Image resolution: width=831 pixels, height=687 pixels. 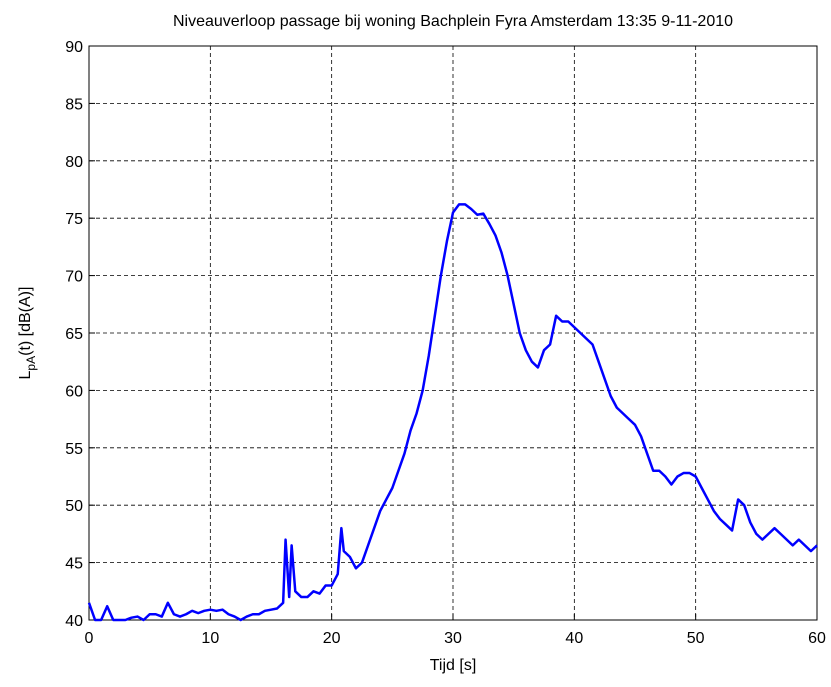 What do you see at coordinates (696, 638) in the screenshot?
I see `x-tick-label: 50` at bounding box center [696, 638].